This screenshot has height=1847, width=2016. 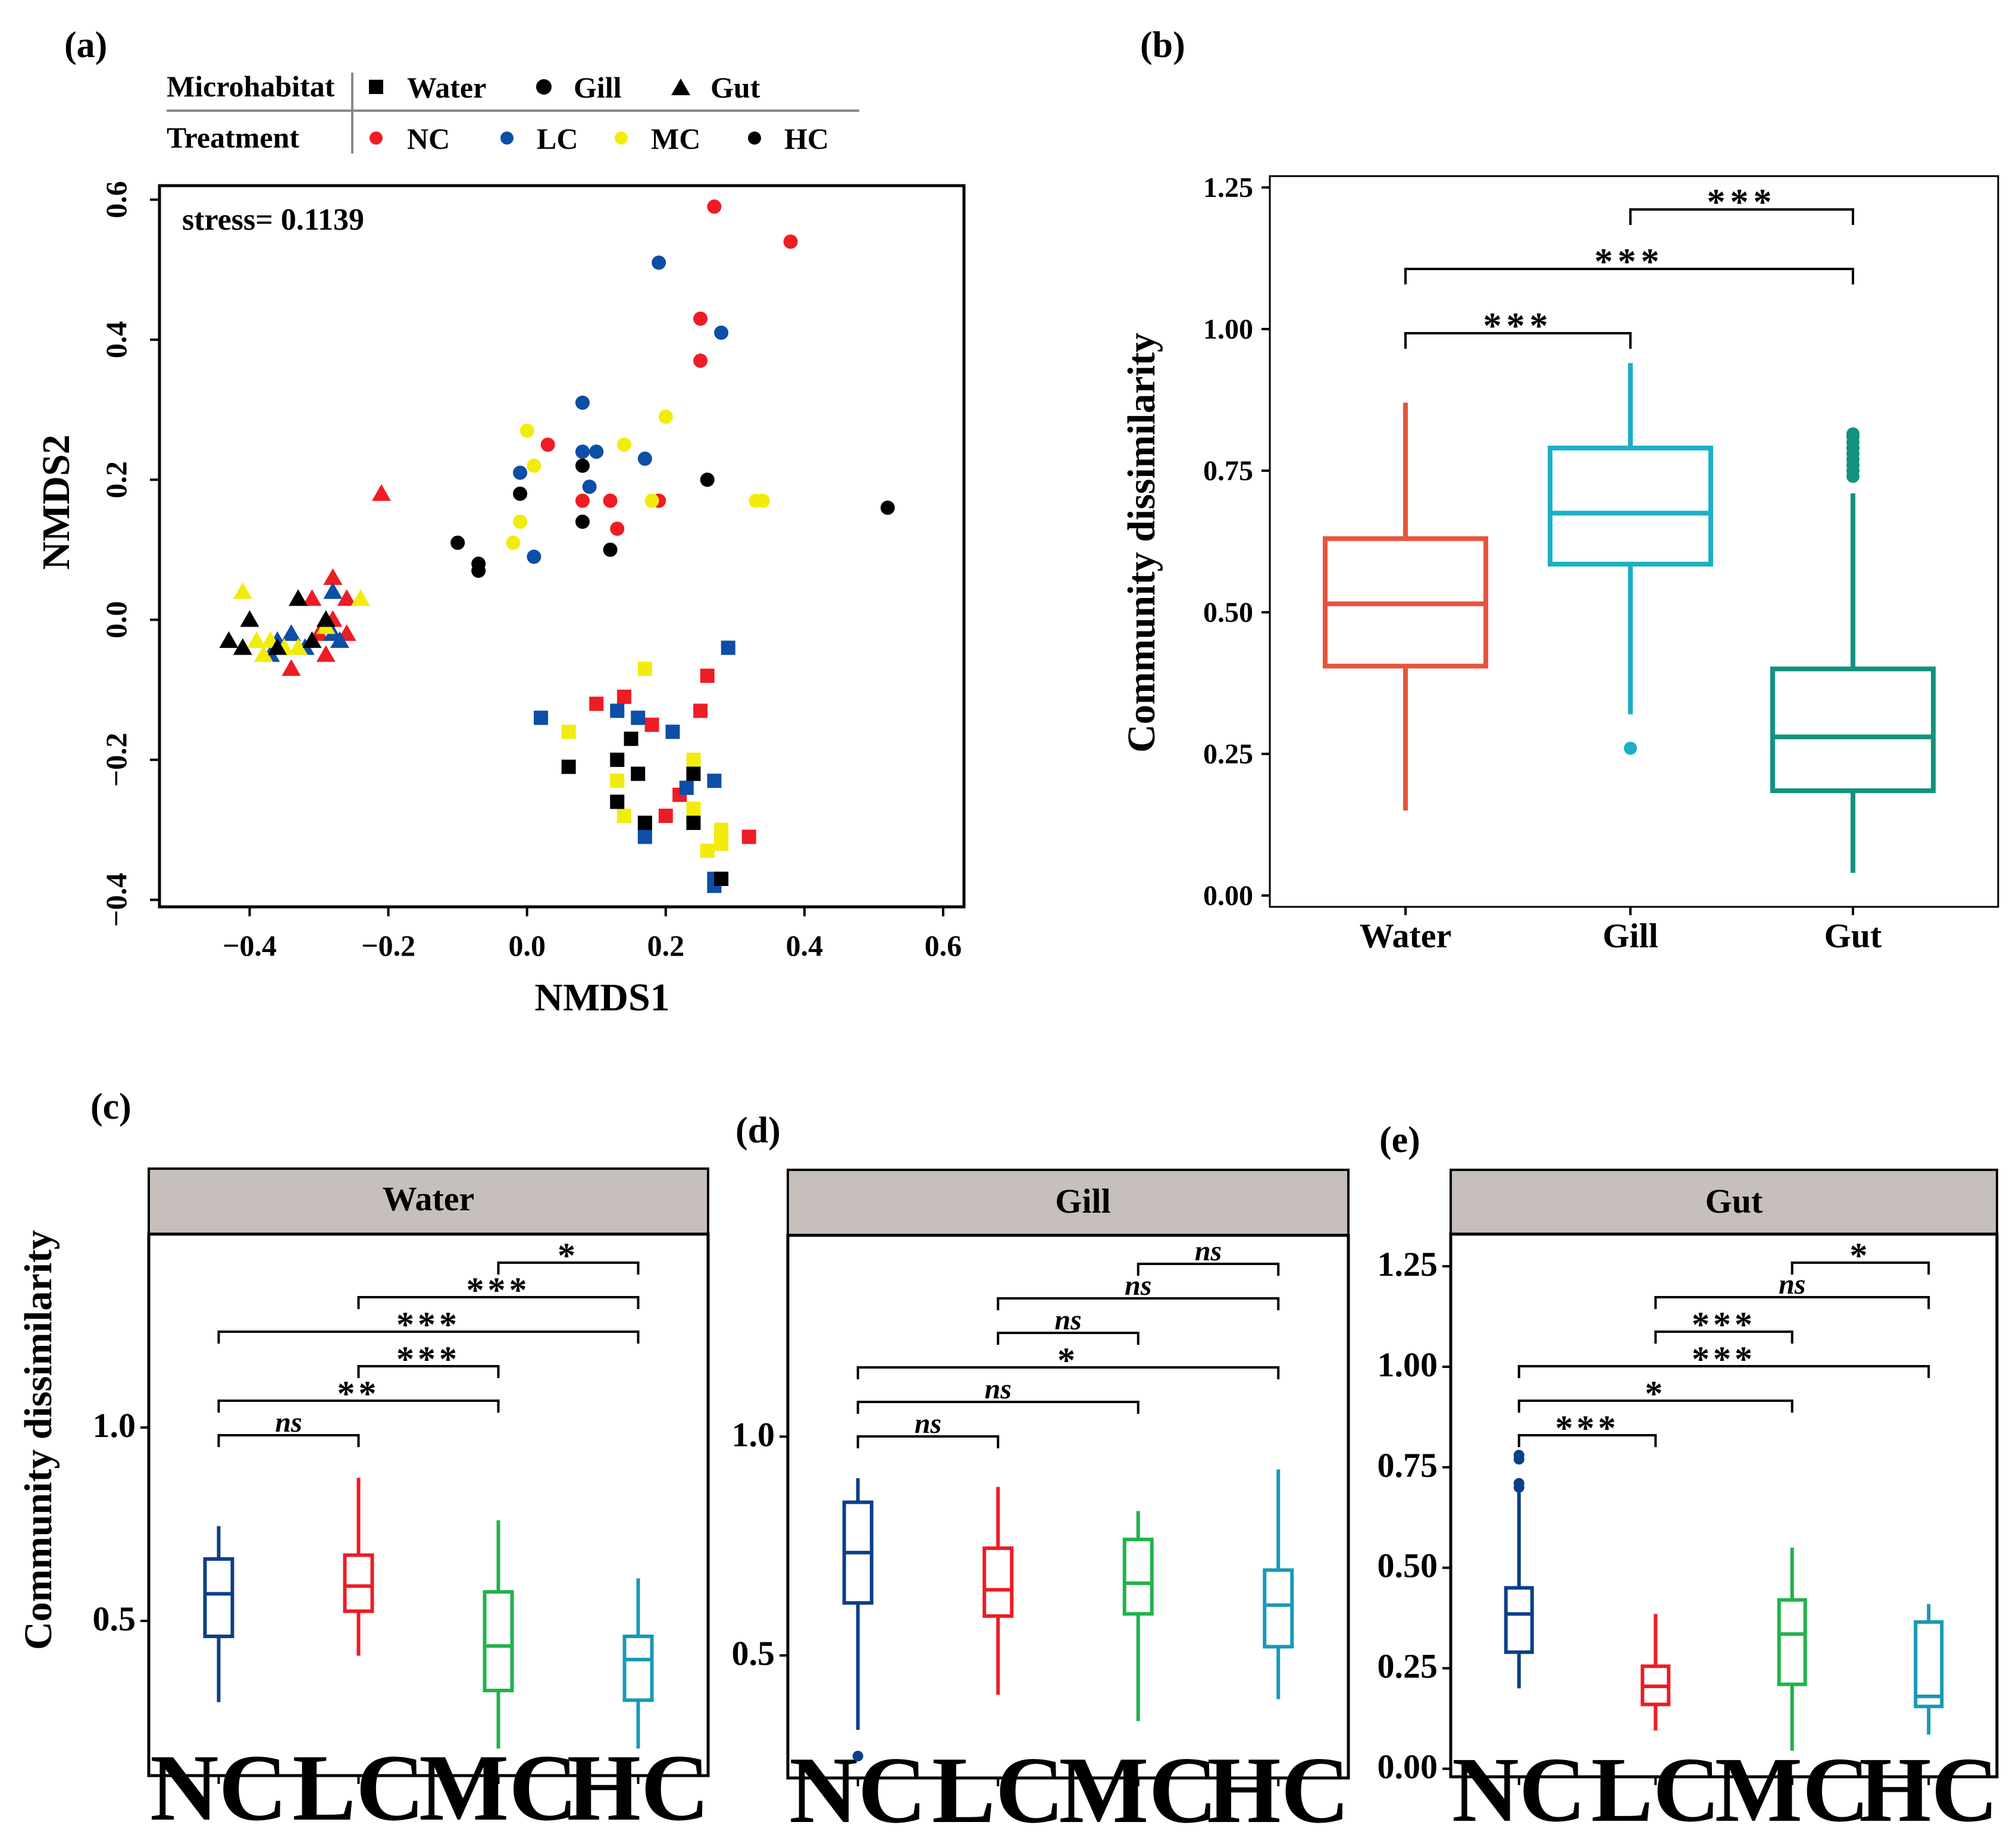 I want to click on y-tick-label: 0.4, so click(x=116, y=340).